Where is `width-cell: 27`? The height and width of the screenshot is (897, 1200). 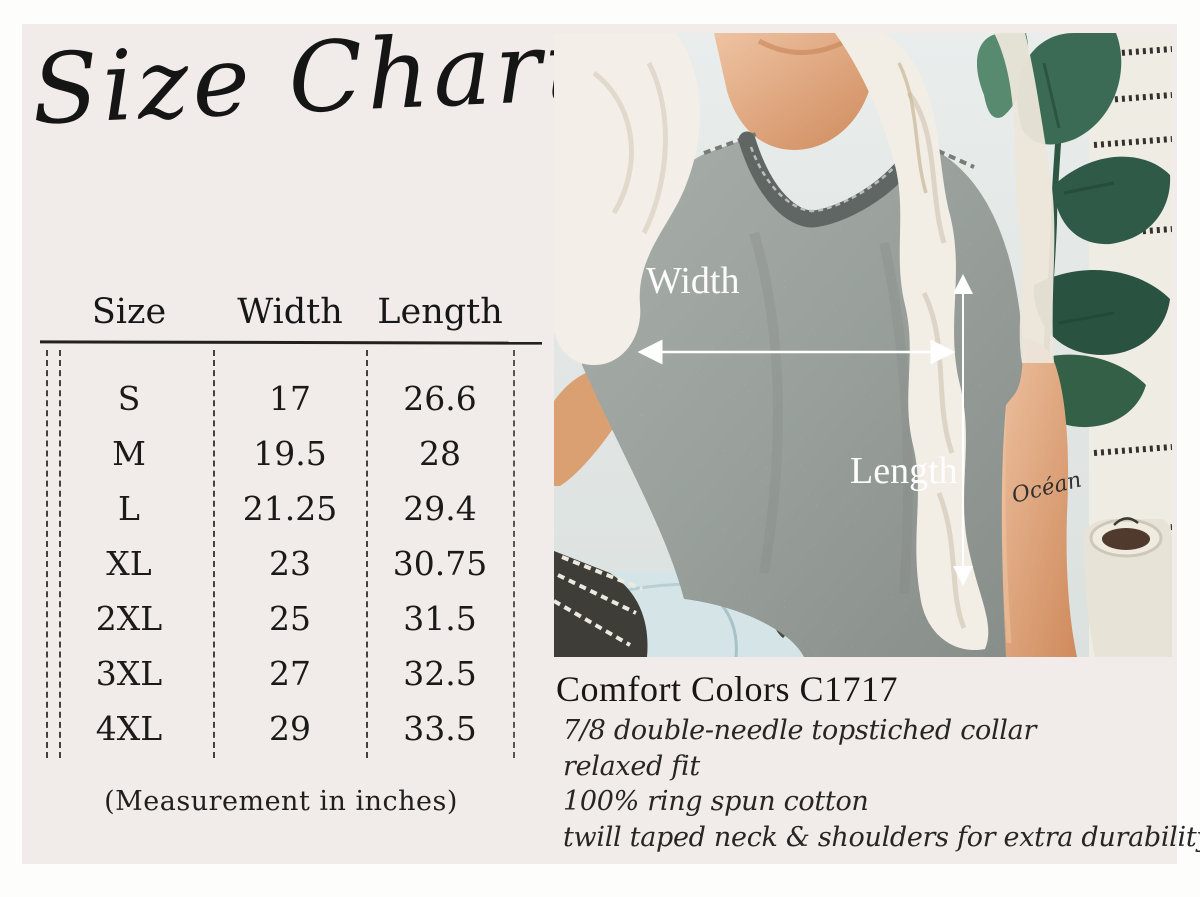
width-cell: 27 is located at coordinates (290, 673).